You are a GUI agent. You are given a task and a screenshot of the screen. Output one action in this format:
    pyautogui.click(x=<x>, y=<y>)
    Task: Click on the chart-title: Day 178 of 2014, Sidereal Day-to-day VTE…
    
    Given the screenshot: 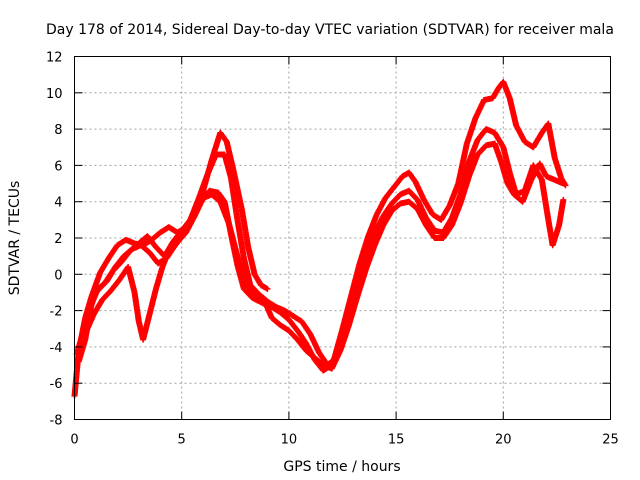 What is the action you would take?
    pyautogui.click(x=330, y=30)
    